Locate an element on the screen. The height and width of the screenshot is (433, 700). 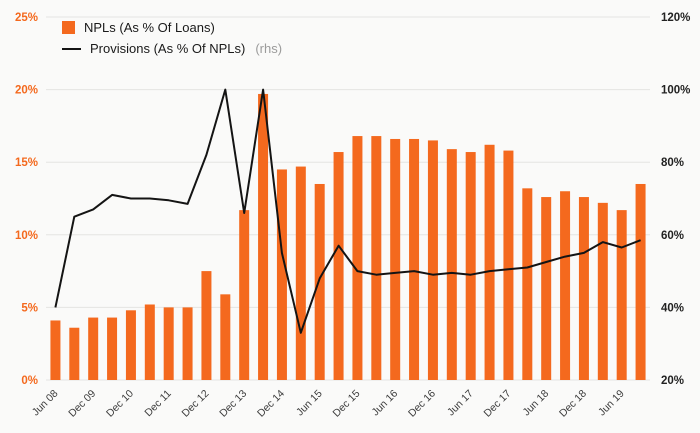
legend-label-npls: NPLs (As % Of Loans) is located at coordinates (149, 27).